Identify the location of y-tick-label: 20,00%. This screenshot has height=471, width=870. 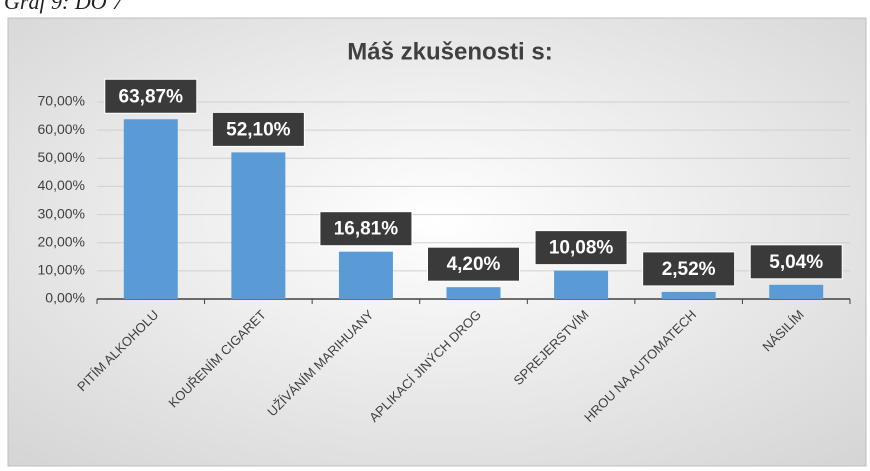
(61, 241).